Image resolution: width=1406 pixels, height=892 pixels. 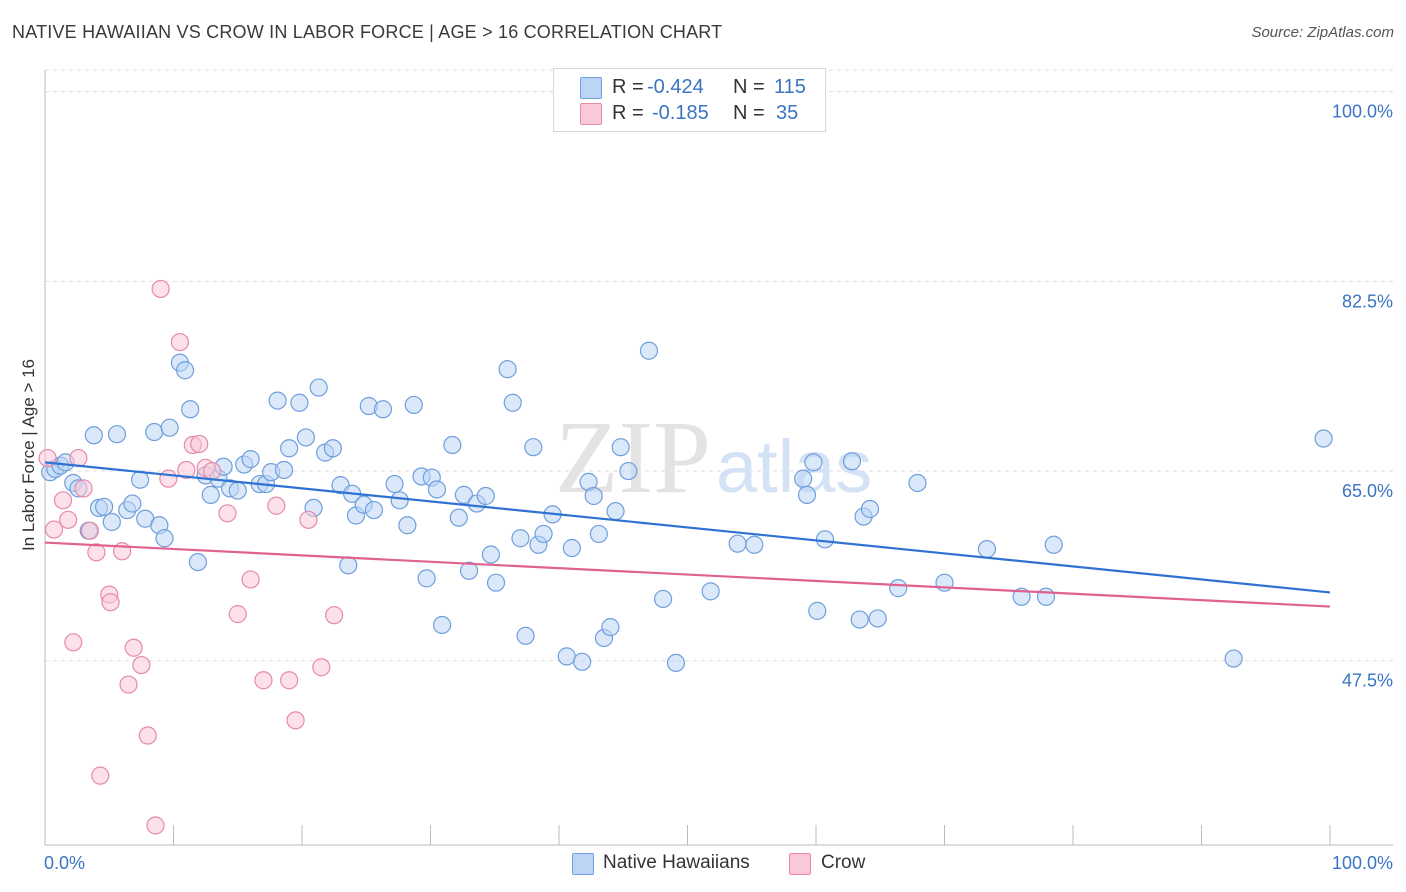 I want to click on y-tick-label: 65.0%, so click(x=1367, y=491).